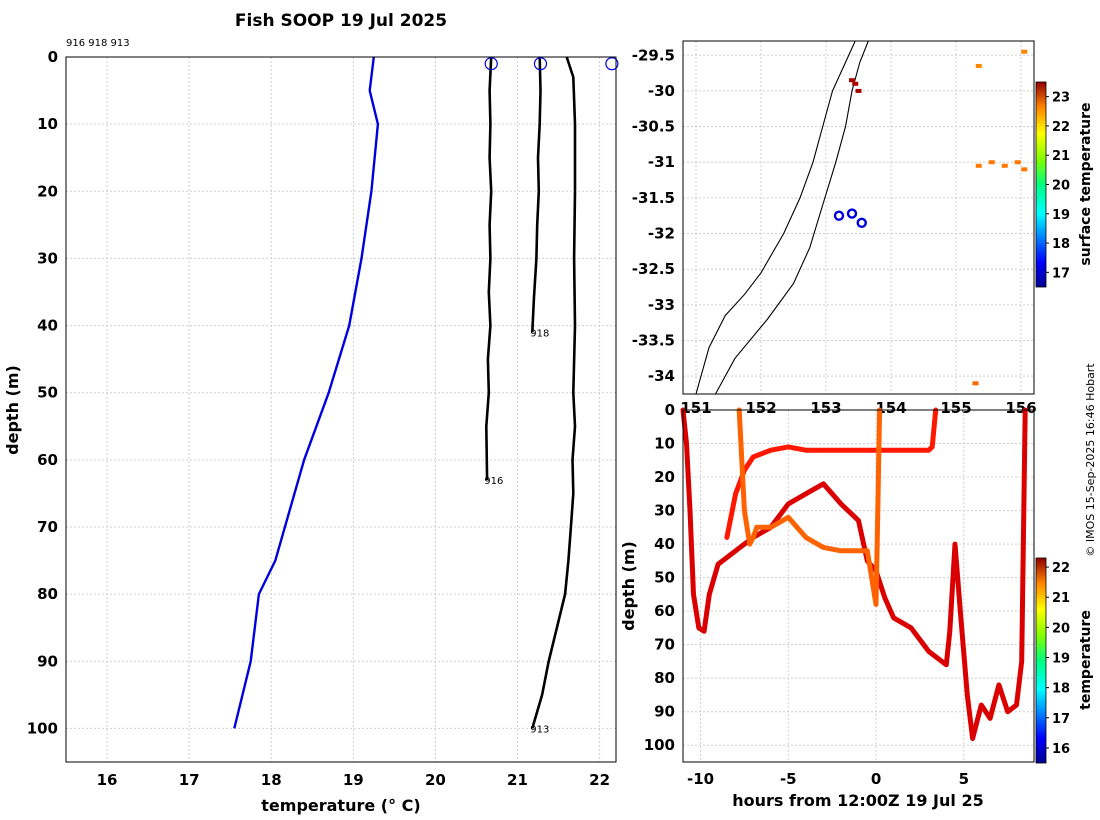 The width and height of the screenshot is (1100, 820). Describe the element at coordinates (47, 594) in the screenshot. I see `profile-ytick-label: 80` at that location.